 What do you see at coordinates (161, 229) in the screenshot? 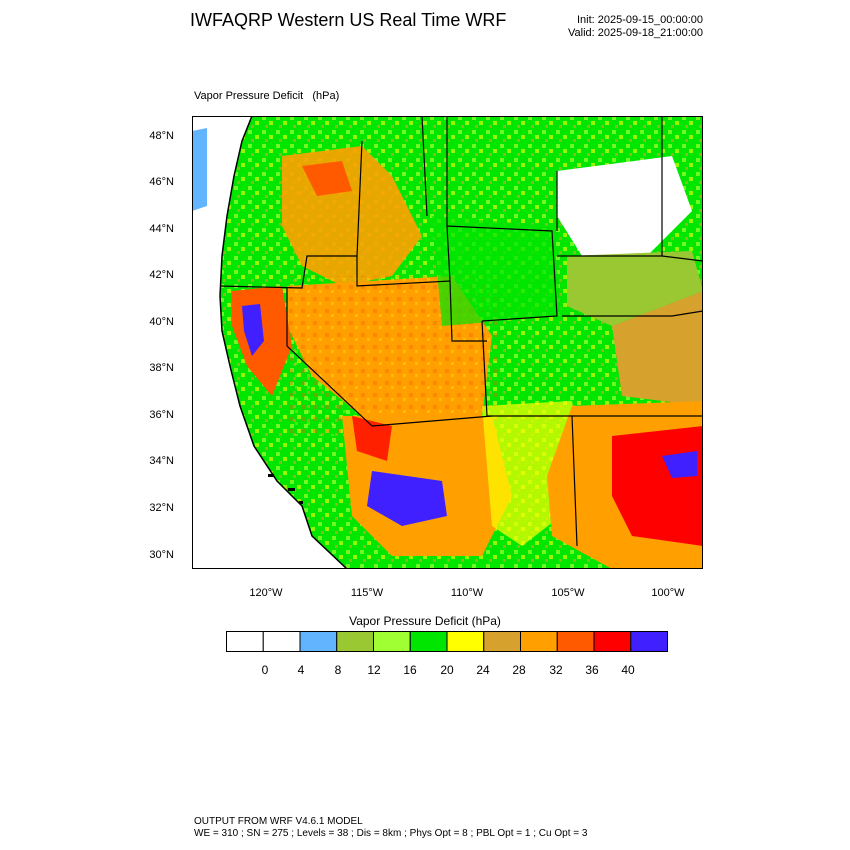
I see `lat-label: 44°N` at bounding box center [161, 229].